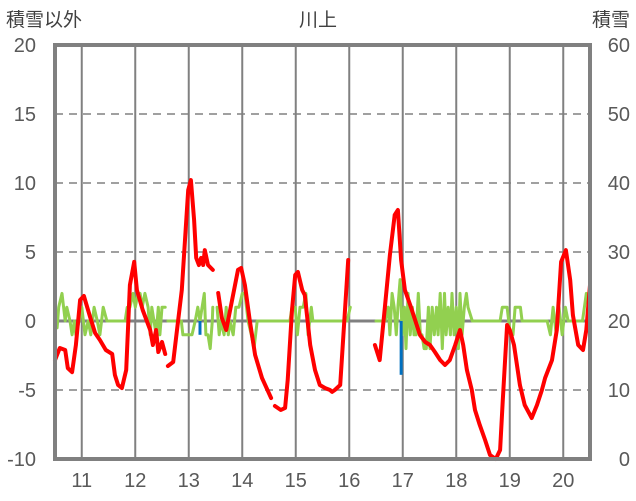 The width and height of the screenshot is (636, 501). What do you see at coordinates (189, 481) in the screenshot?
I see `x-tick-label: 13` at bounding box center [189, 481].